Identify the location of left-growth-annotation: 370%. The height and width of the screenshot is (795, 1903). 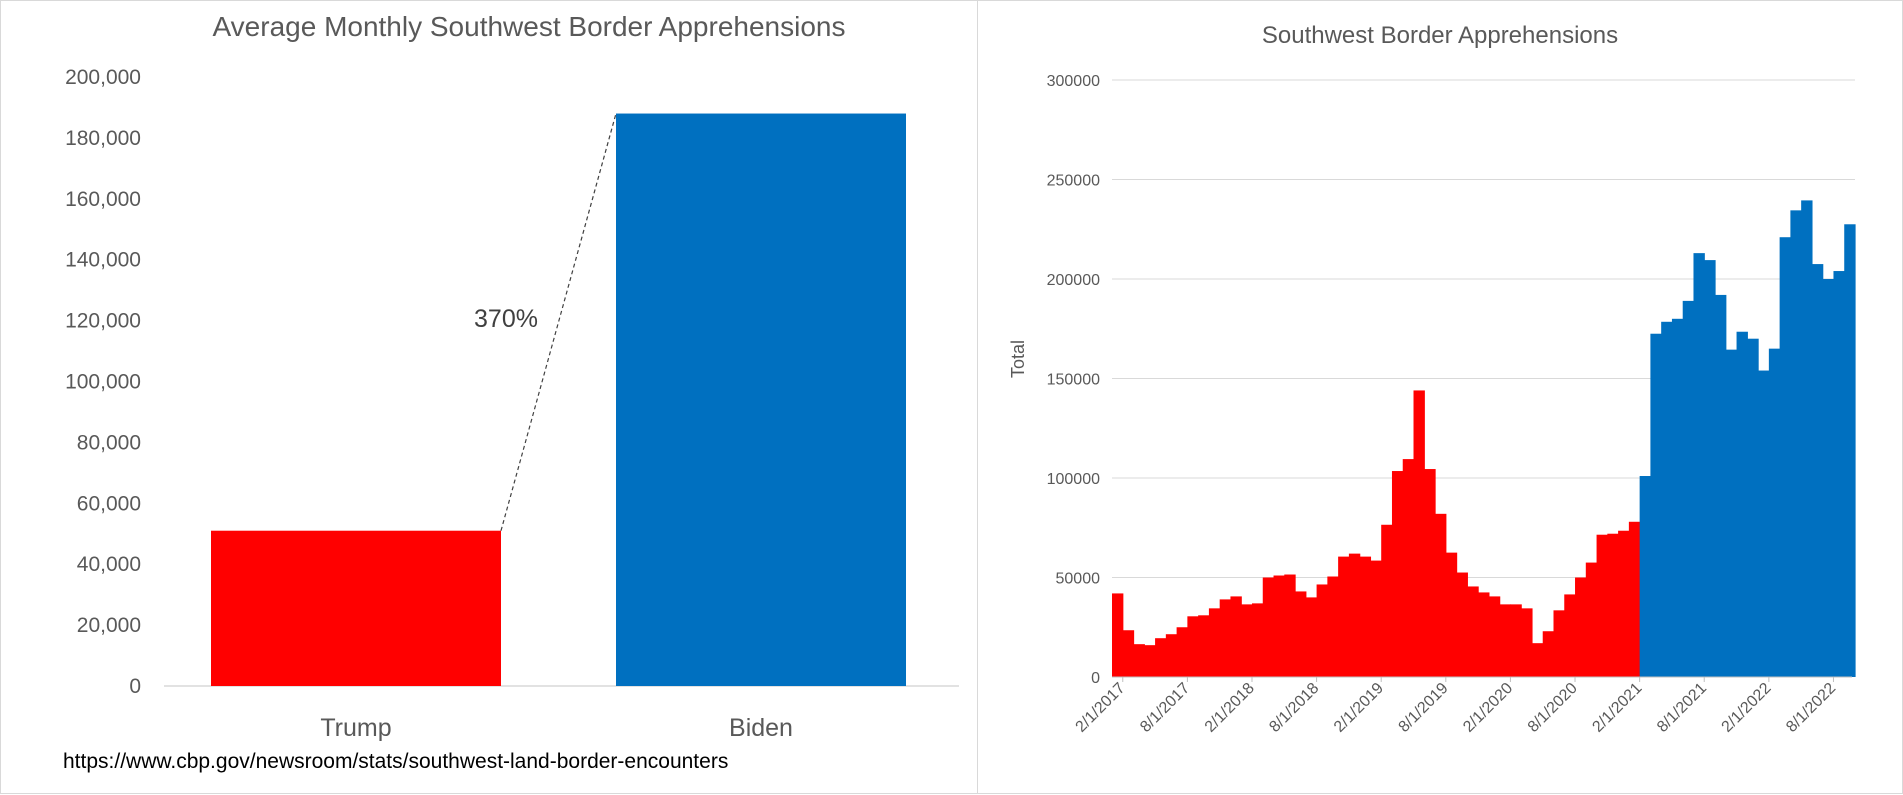
(506, 319).